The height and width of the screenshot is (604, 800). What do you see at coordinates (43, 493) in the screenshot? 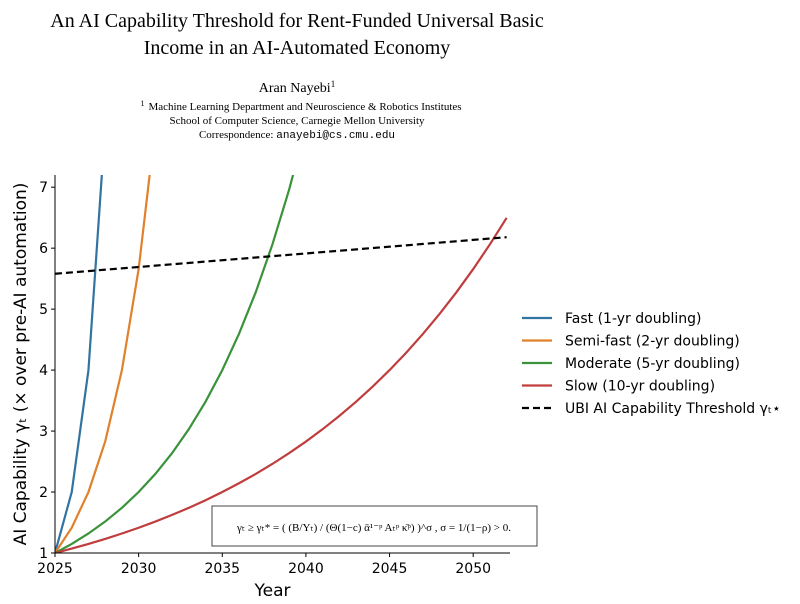
I see `y-tick-label: 2` at bounding box center [43, 493].